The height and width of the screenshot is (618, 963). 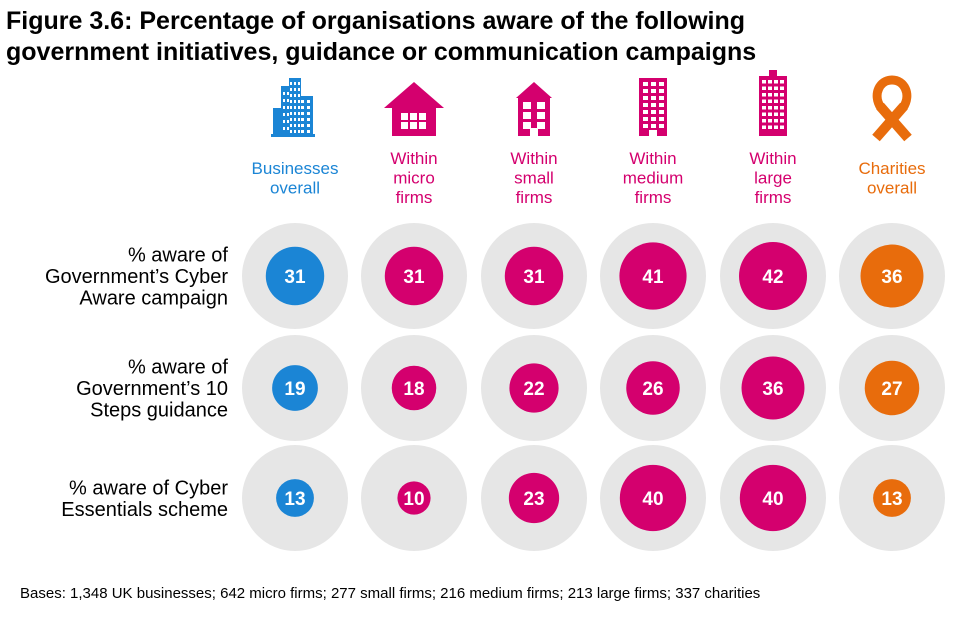 What do you see at coordinates (414, 197) in the screenshot?
I see `column-label-1-line-2: firms` at bounding box center [414, 197].